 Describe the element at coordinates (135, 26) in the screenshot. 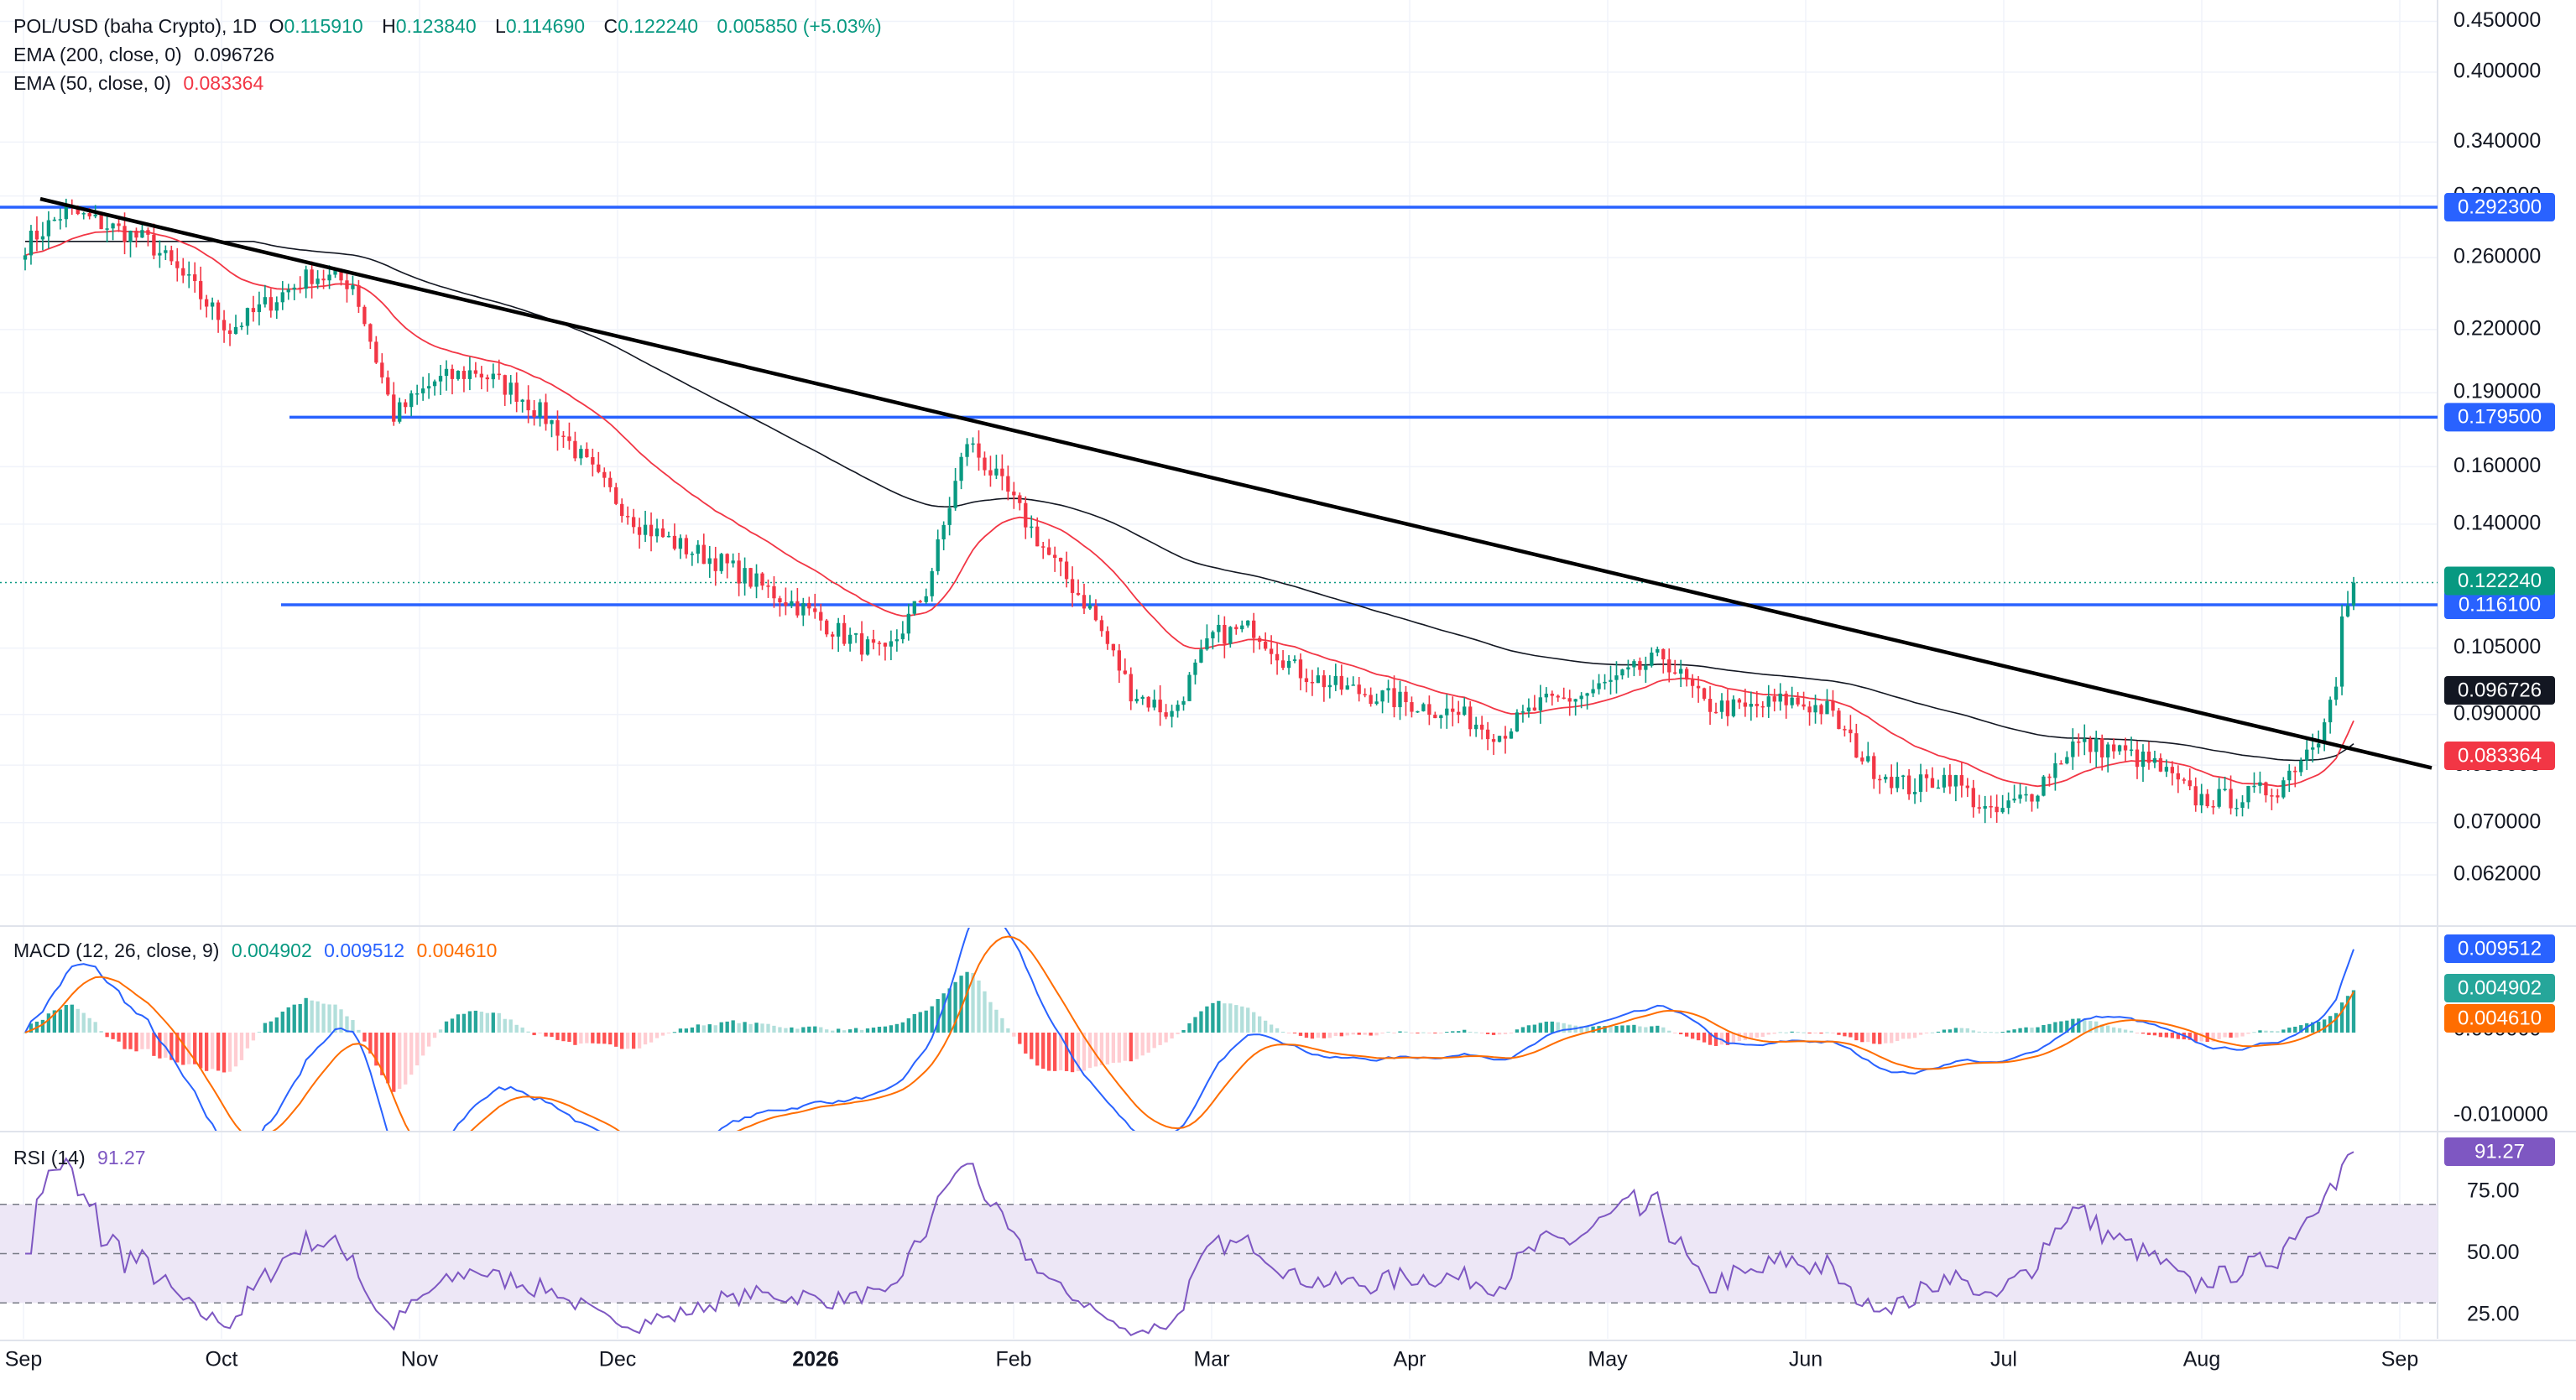

I see `symbol-title: POL/USD (baha Crypto), 1D` at that location.